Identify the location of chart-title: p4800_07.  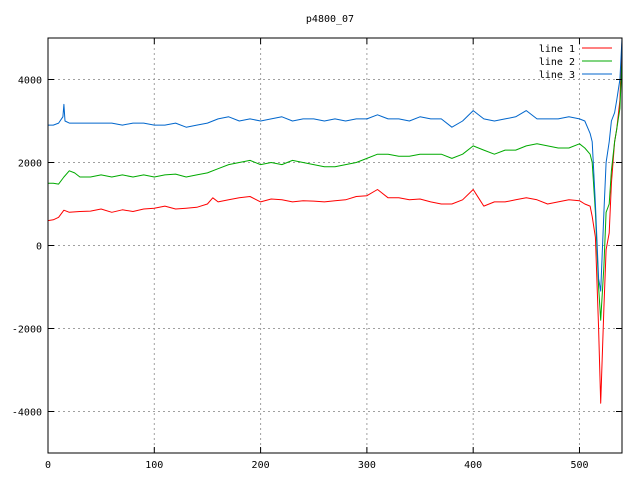
(330, 19).